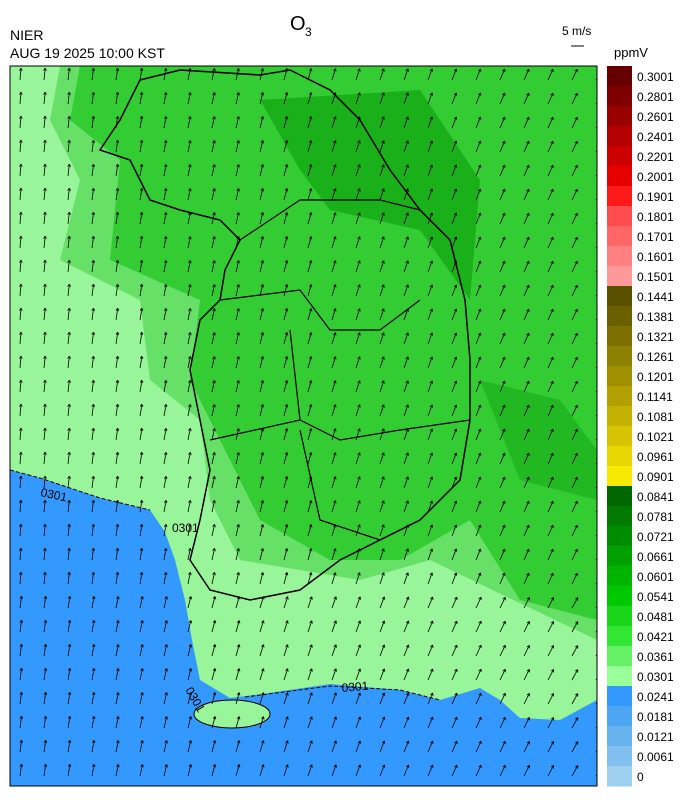 This screenshot has height=803, width=692. What do you see at coordinates (655, 677) in the screenshot?
I see `colorbar-label: 0.0301` at bounding box center [655, 677].